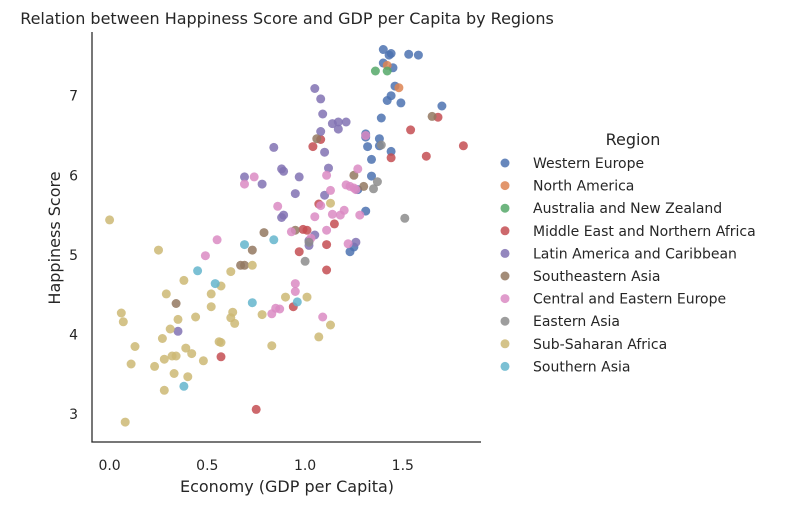 This screenshot has height=506, width=790. I want to click on y-tick-label: 6, so click(73, 176).